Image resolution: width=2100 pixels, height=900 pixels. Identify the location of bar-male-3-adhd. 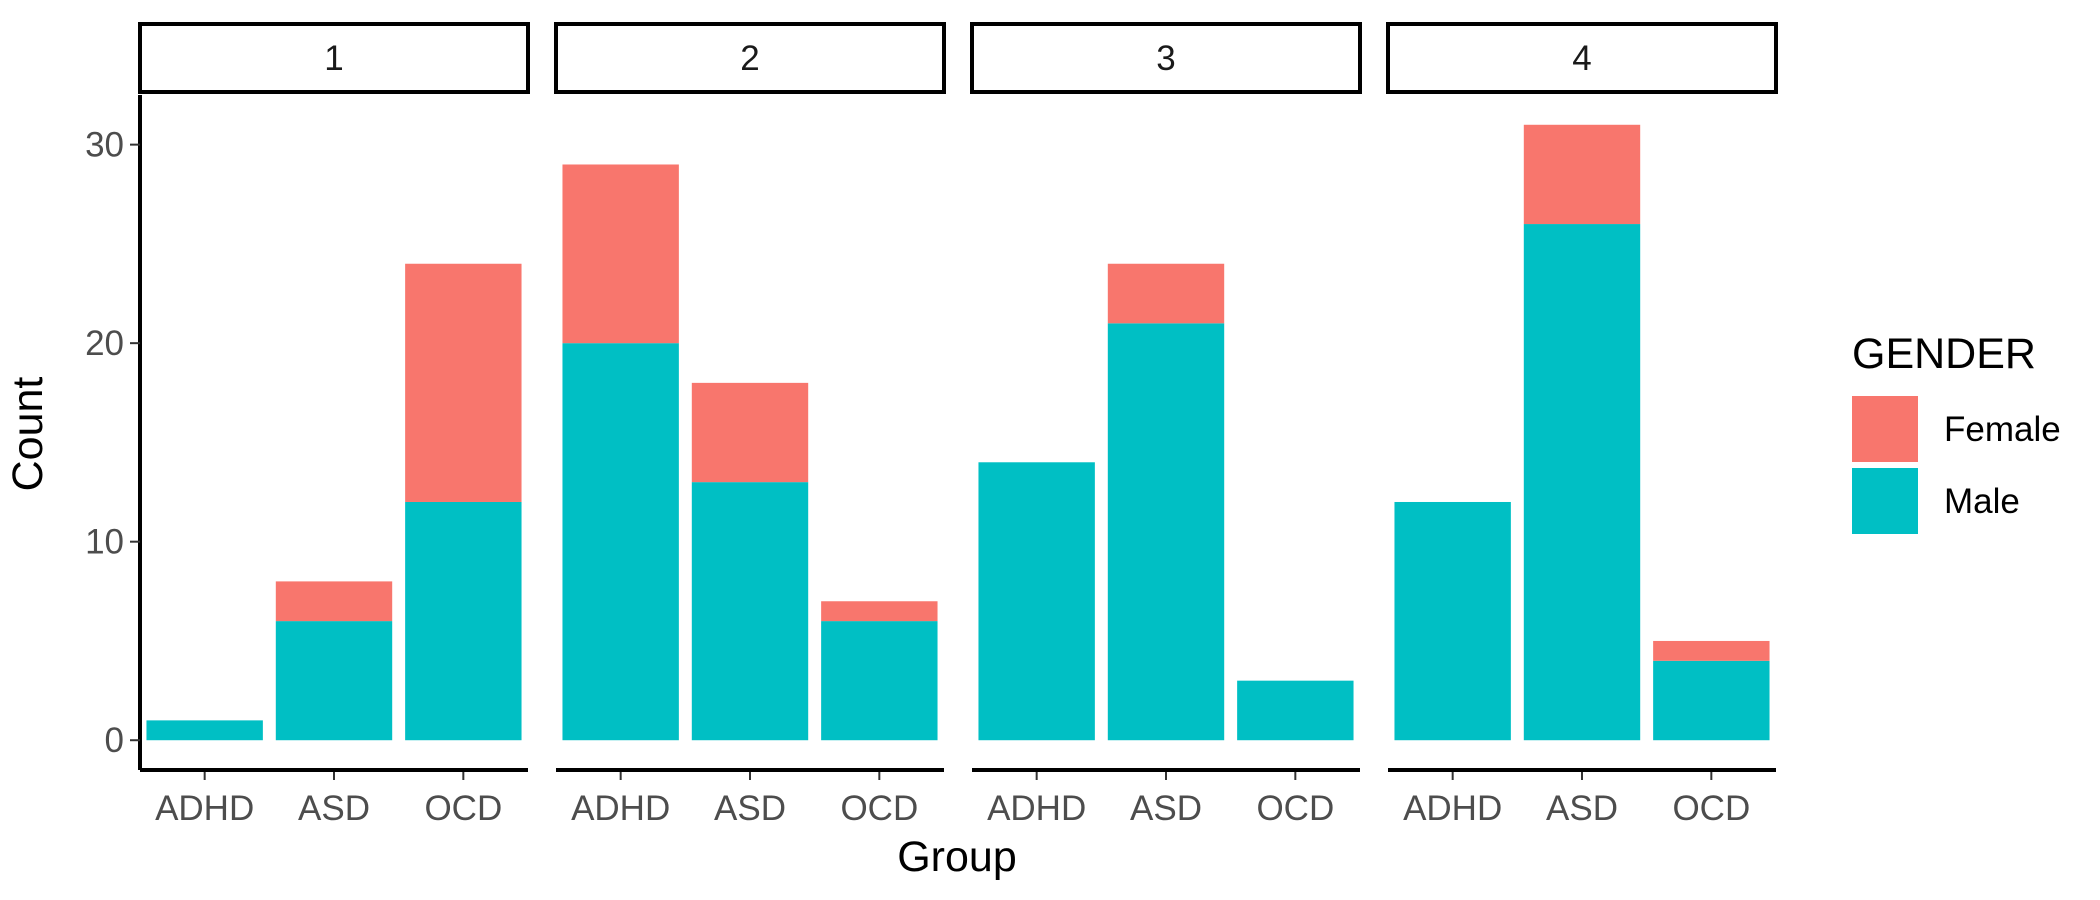
(1036, 601).